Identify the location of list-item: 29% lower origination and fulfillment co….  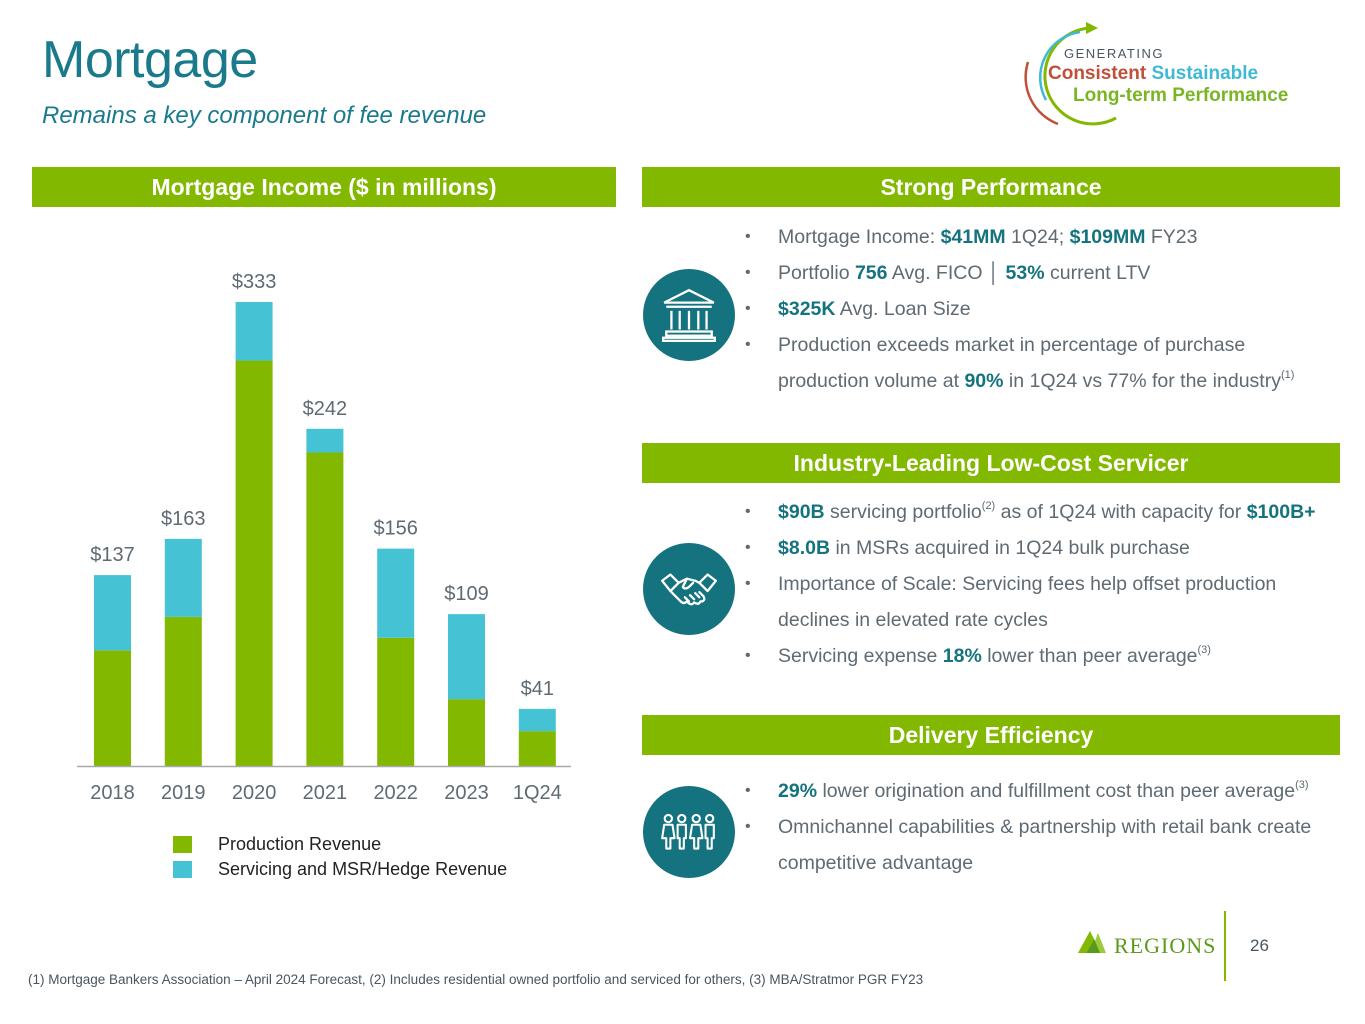
(1045, 791).